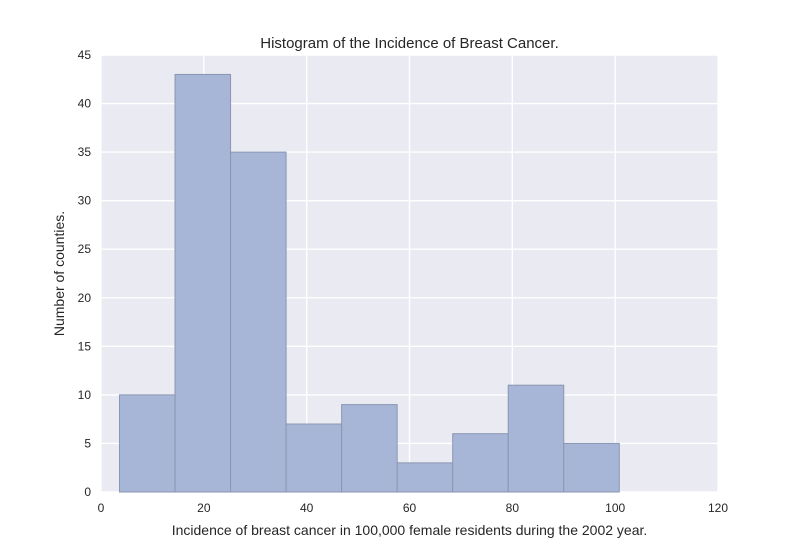  What do you see at coordinates (85, 201) in the screenshot?
I see `y-tick-label: 30` at bounding box center [85, 201].